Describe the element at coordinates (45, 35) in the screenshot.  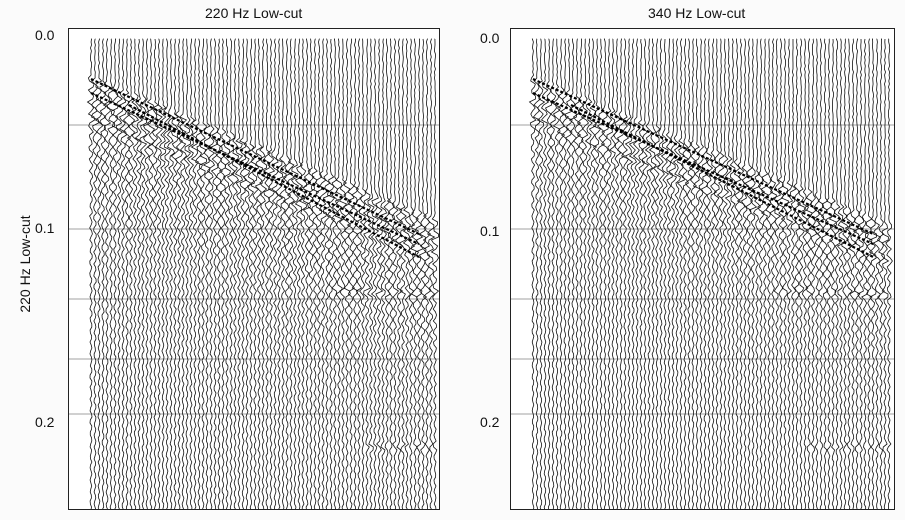
I see `tick-0.0-left: 0.0` at that location.